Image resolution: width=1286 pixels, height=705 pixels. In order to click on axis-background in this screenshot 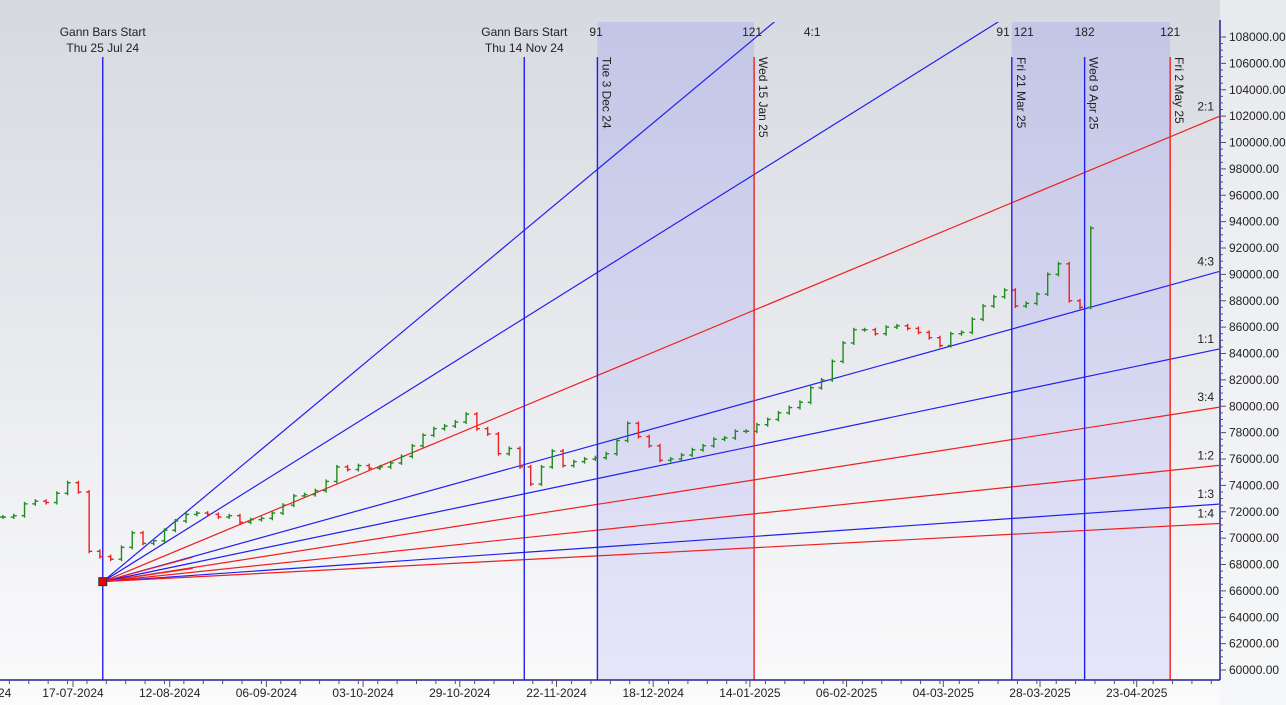, I will do `click(1253, 352)`.